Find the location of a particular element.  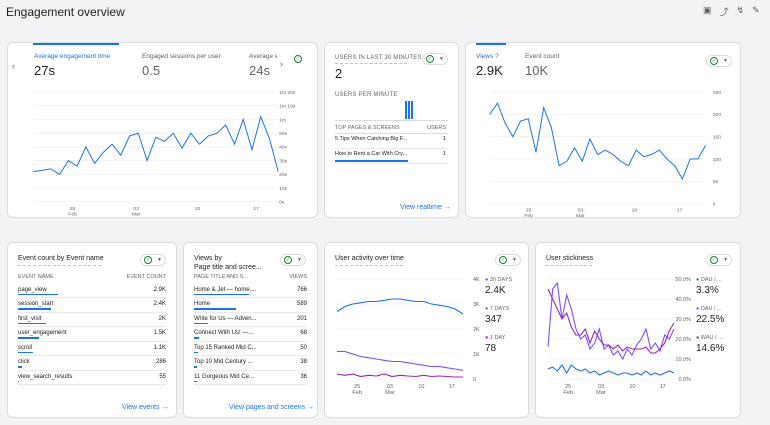

y-tick-label: 30.0% is located at coordinates (683, 320).